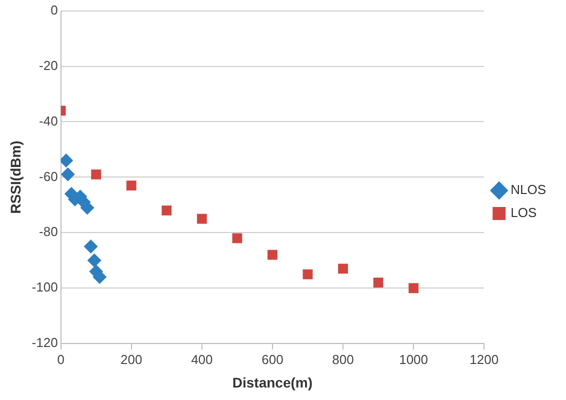 This screenshot has width=566, height=400. What do you see at coordinates (528, 190) in the screenshot?
I see `legend-label: NLOS` at bounding box center [528, 190].